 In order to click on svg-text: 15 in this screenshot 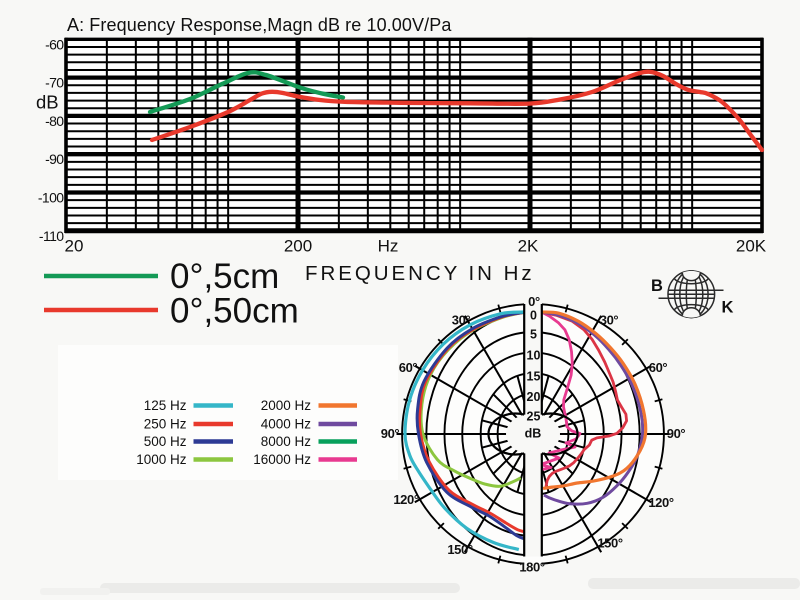, I will do `click(534, 377)`.